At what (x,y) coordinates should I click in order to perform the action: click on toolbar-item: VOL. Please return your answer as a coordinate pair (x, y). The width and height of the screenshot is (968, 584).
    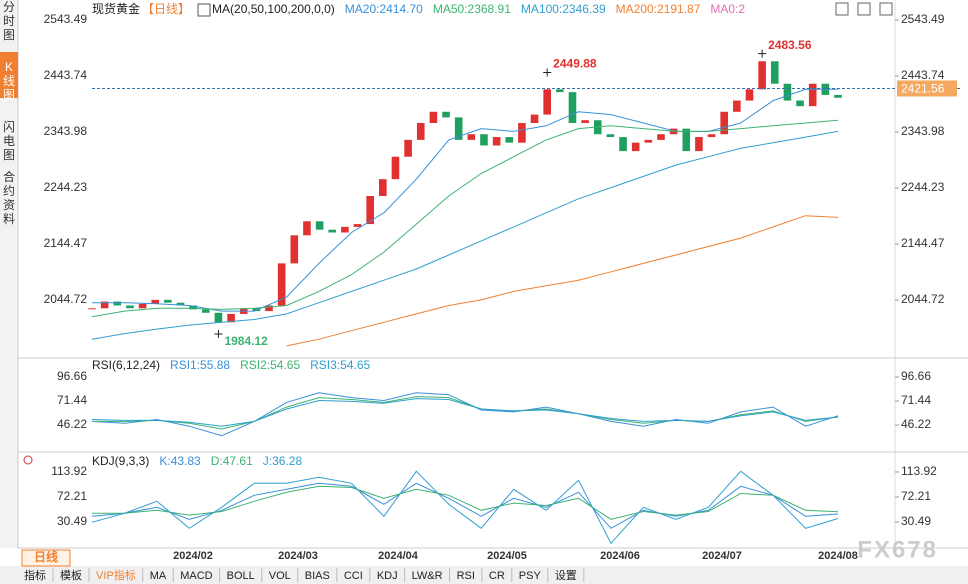
    Looking at the image, I should click on (280, 576).